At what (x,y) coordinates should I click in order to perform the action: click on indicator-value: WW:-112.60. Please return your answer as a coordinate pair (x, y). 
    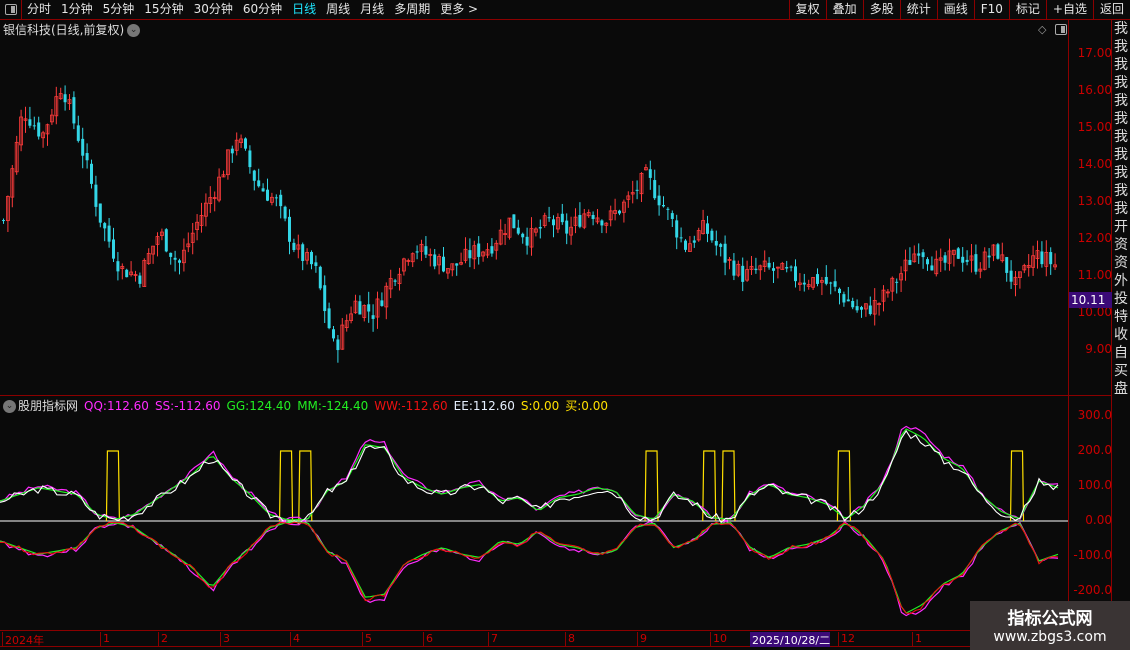
    Looking at the image, I should click on (411, 406).